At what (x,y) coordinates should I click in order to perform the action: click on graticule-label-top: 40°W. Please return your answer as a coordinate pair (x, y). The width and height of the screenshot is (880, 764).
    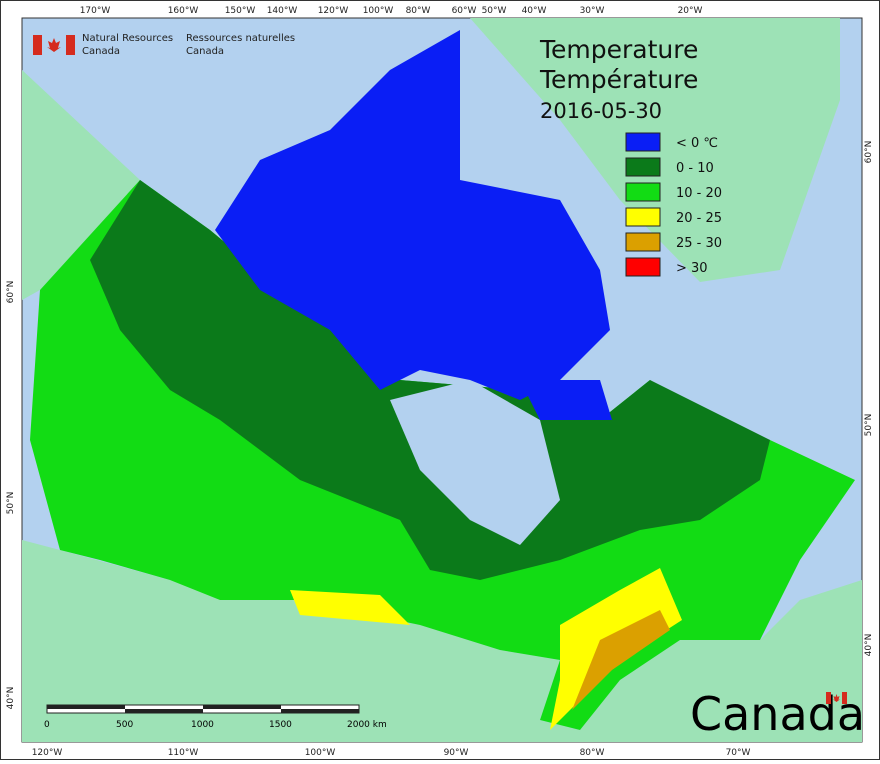
    Looking at the image, I should click on (534, 11).